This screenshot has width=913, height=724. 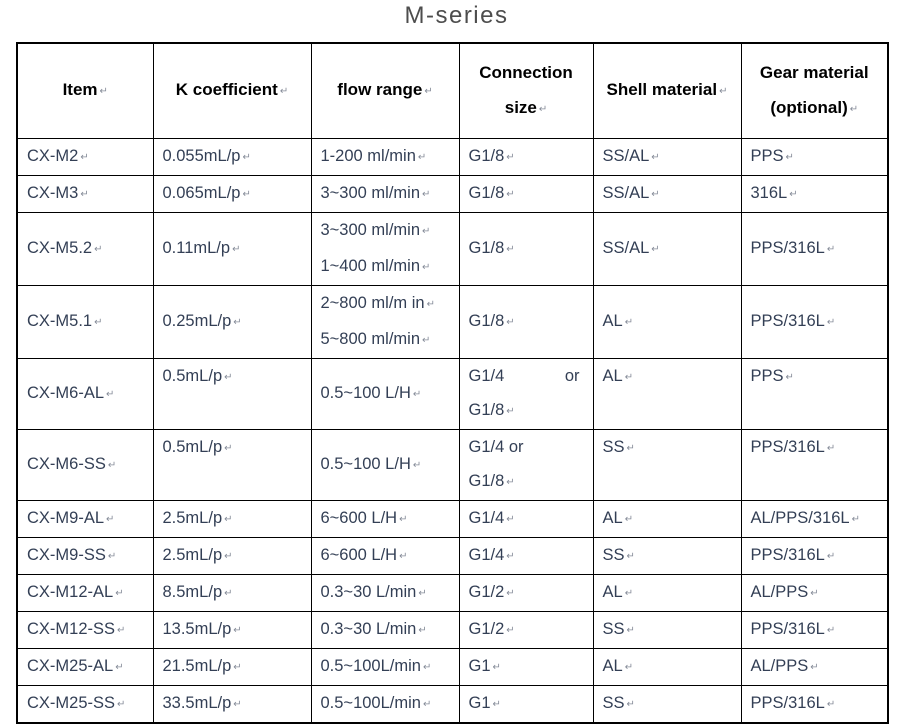 I want to click on cell-line: CX-M5.1 ↵, so click(x=89, y=322).